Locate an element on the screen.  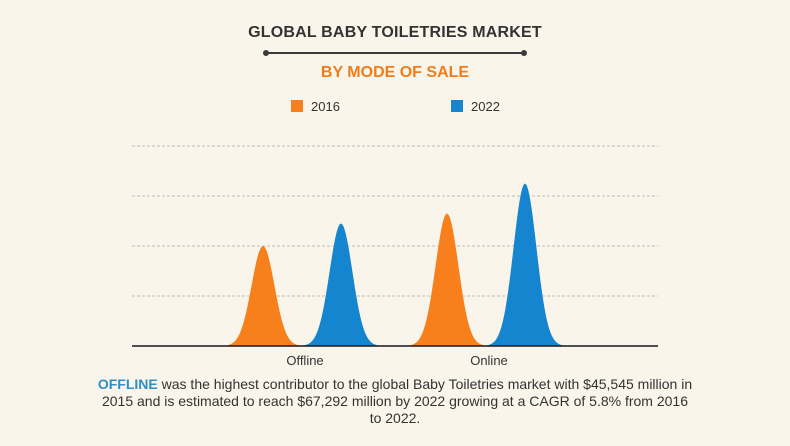
legend-label-2022: 2022 is located at coordinates (485, 106).